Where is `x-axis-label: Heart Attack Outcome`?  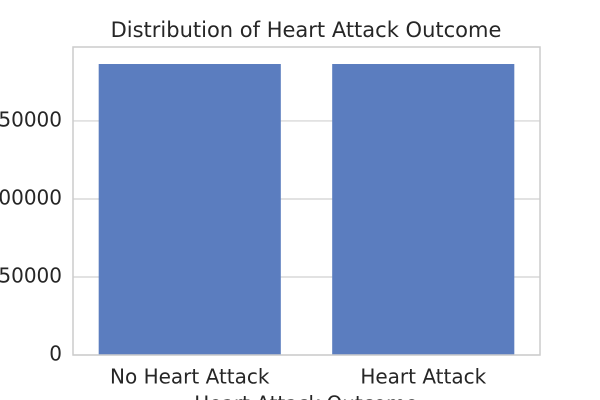
x-axis-label: Heart Attack Outcome is located at coordinates (306, 396).